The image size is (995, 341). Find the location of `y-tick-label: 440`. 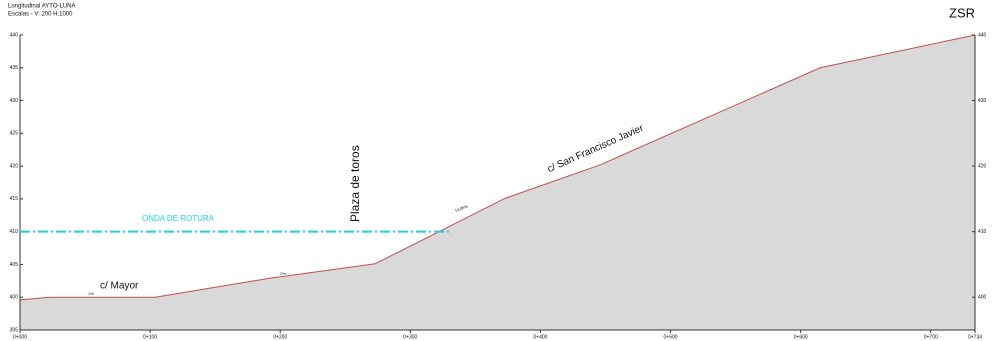

y-tick-label: 440 is located at coordinates (14, 35).